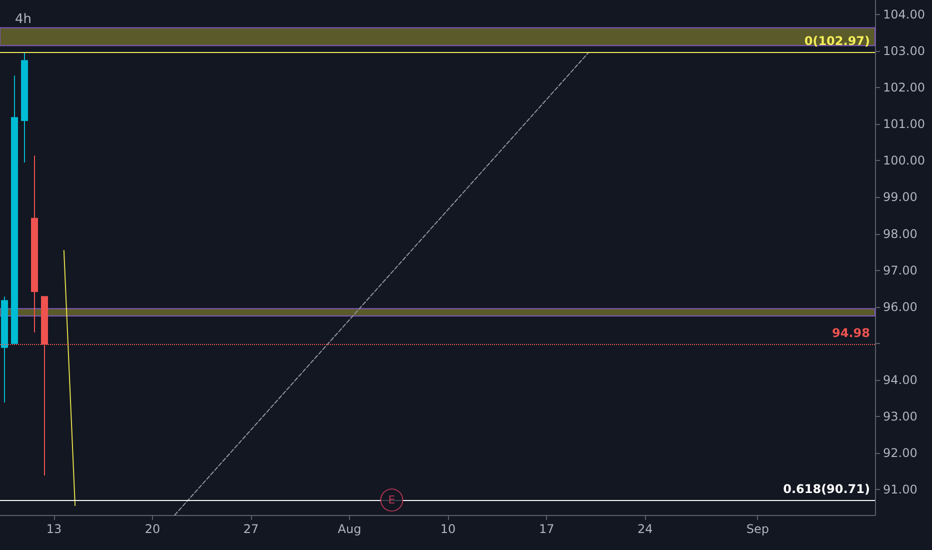 The height and width of the screenshot is (550, 932). Describe the element at coordinates (904, 124) in the screenshot. I see `y-tick-label: 101.00` at that location.